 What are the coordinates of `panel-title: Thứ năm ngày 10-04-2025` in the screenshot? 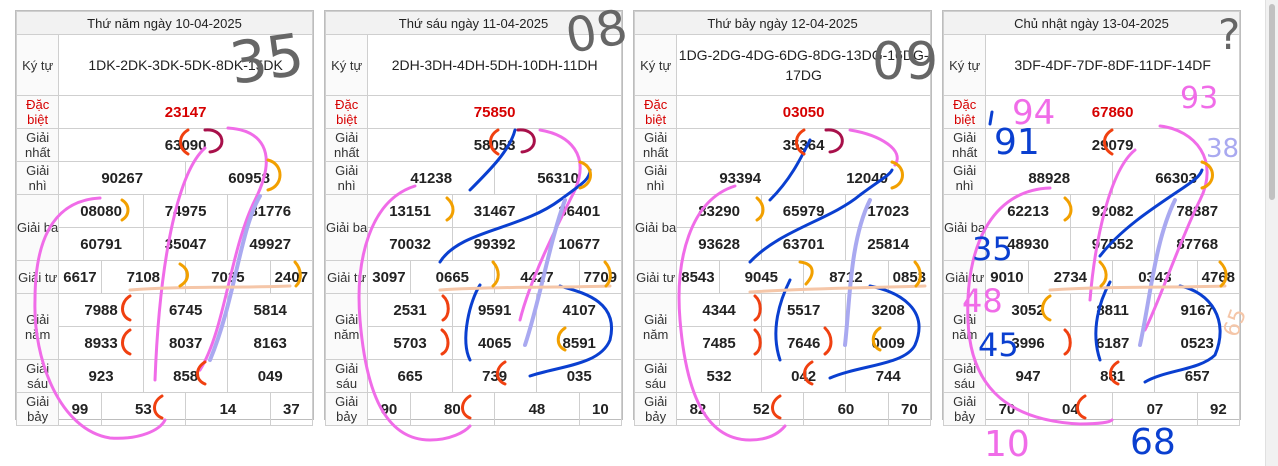 It's located at (164, 23).